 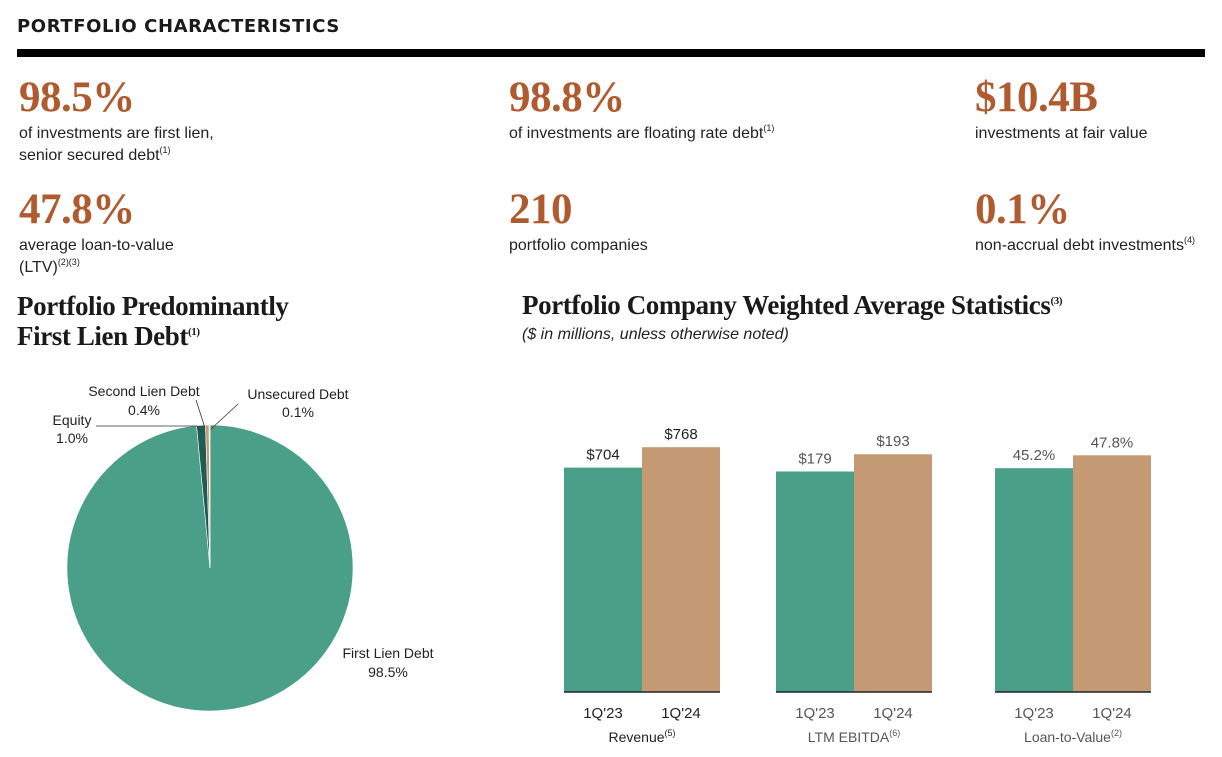 What do you see at coordinates (72, 420) in the screenshot?
I see `pie-label-equity: Equity` at bounding box center [72, 420].